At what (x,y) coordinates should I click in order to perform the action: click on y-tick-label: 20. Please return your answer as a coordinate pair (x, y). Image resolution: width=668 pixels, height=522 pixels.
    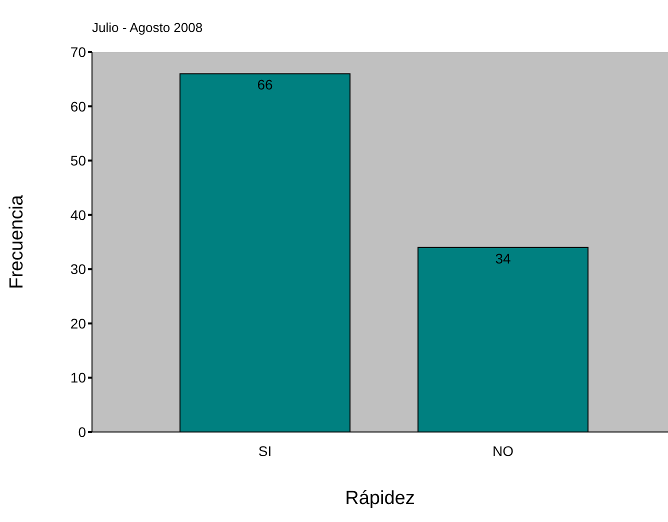
    Looking at the image, I should click on (78, 323).